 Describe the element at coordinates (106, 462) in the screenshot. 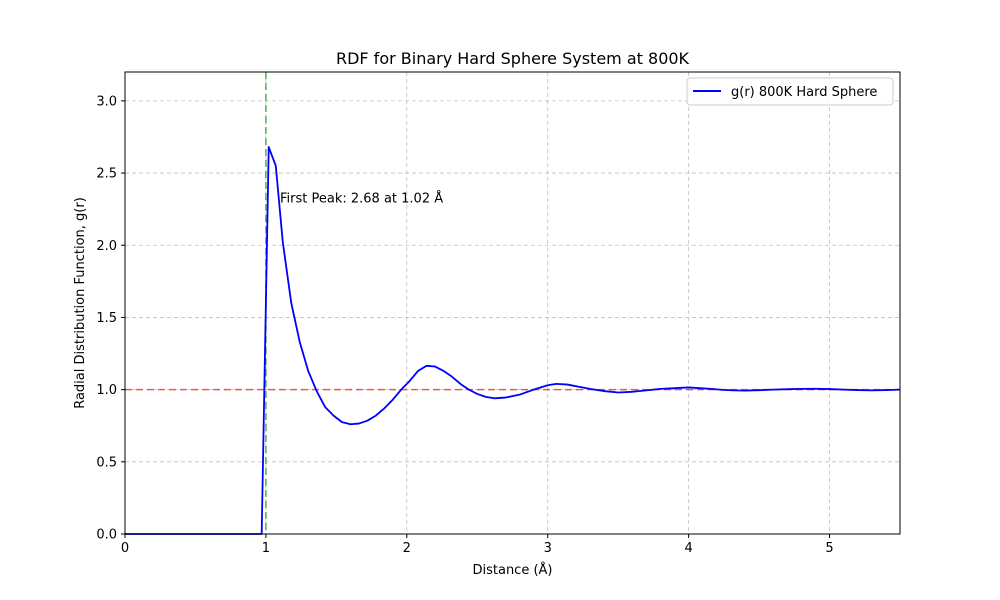

I see `y-tick-label: 0.5` at that location.